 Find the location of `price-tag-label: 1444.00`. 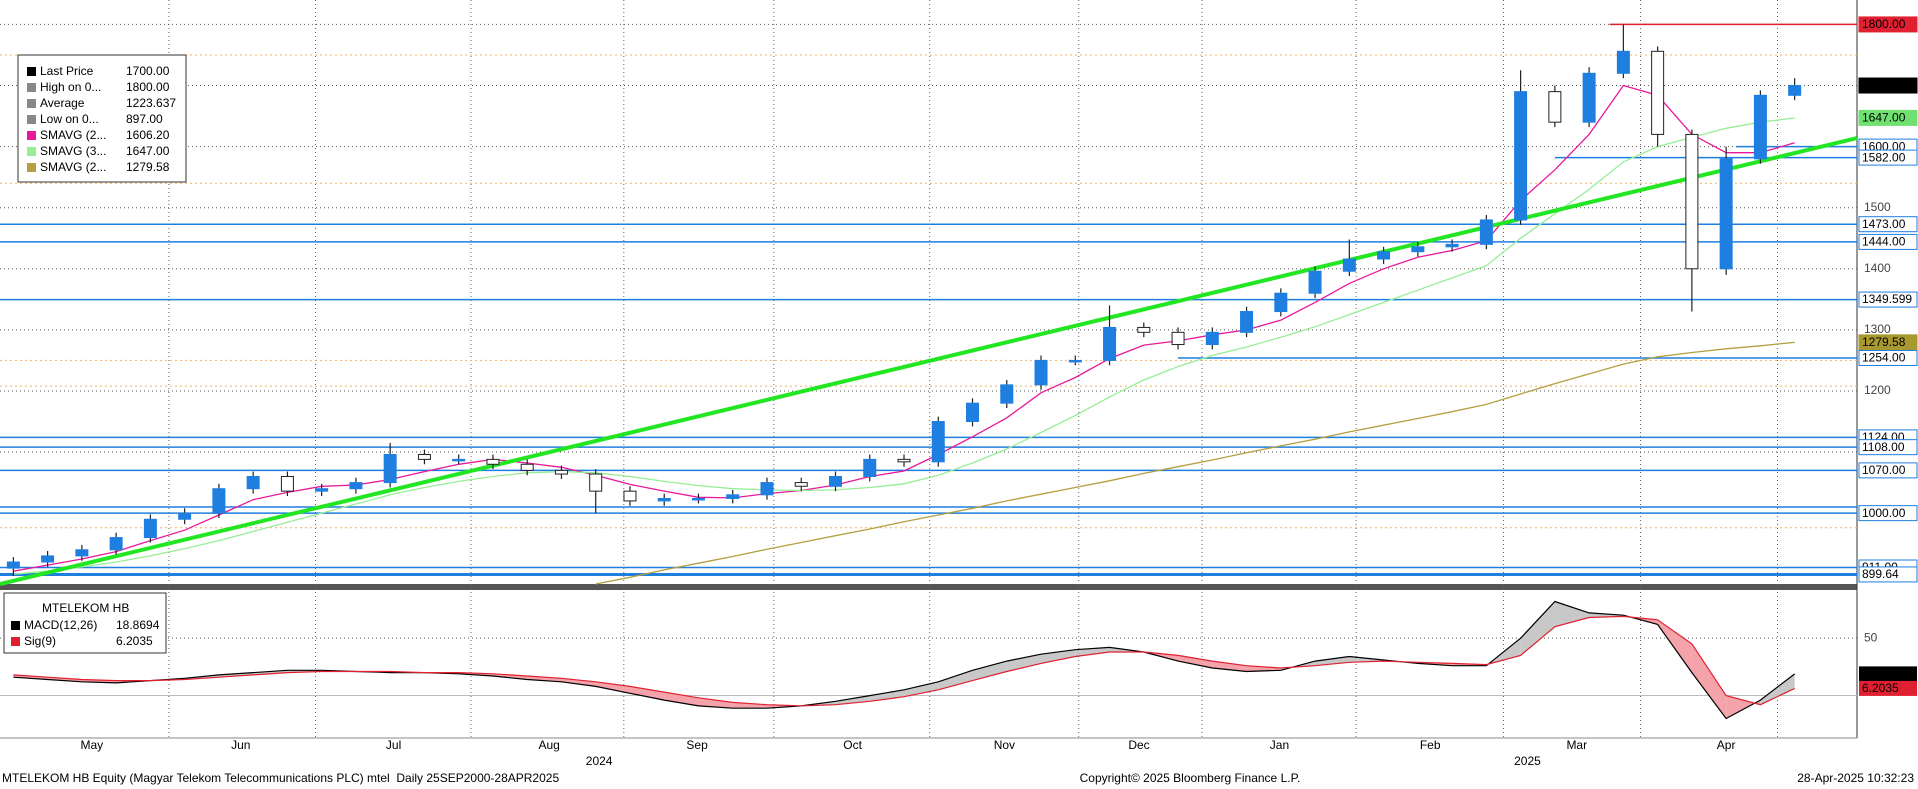

price-tag-label: 1444.00 is located at coordinates (1884, 242).